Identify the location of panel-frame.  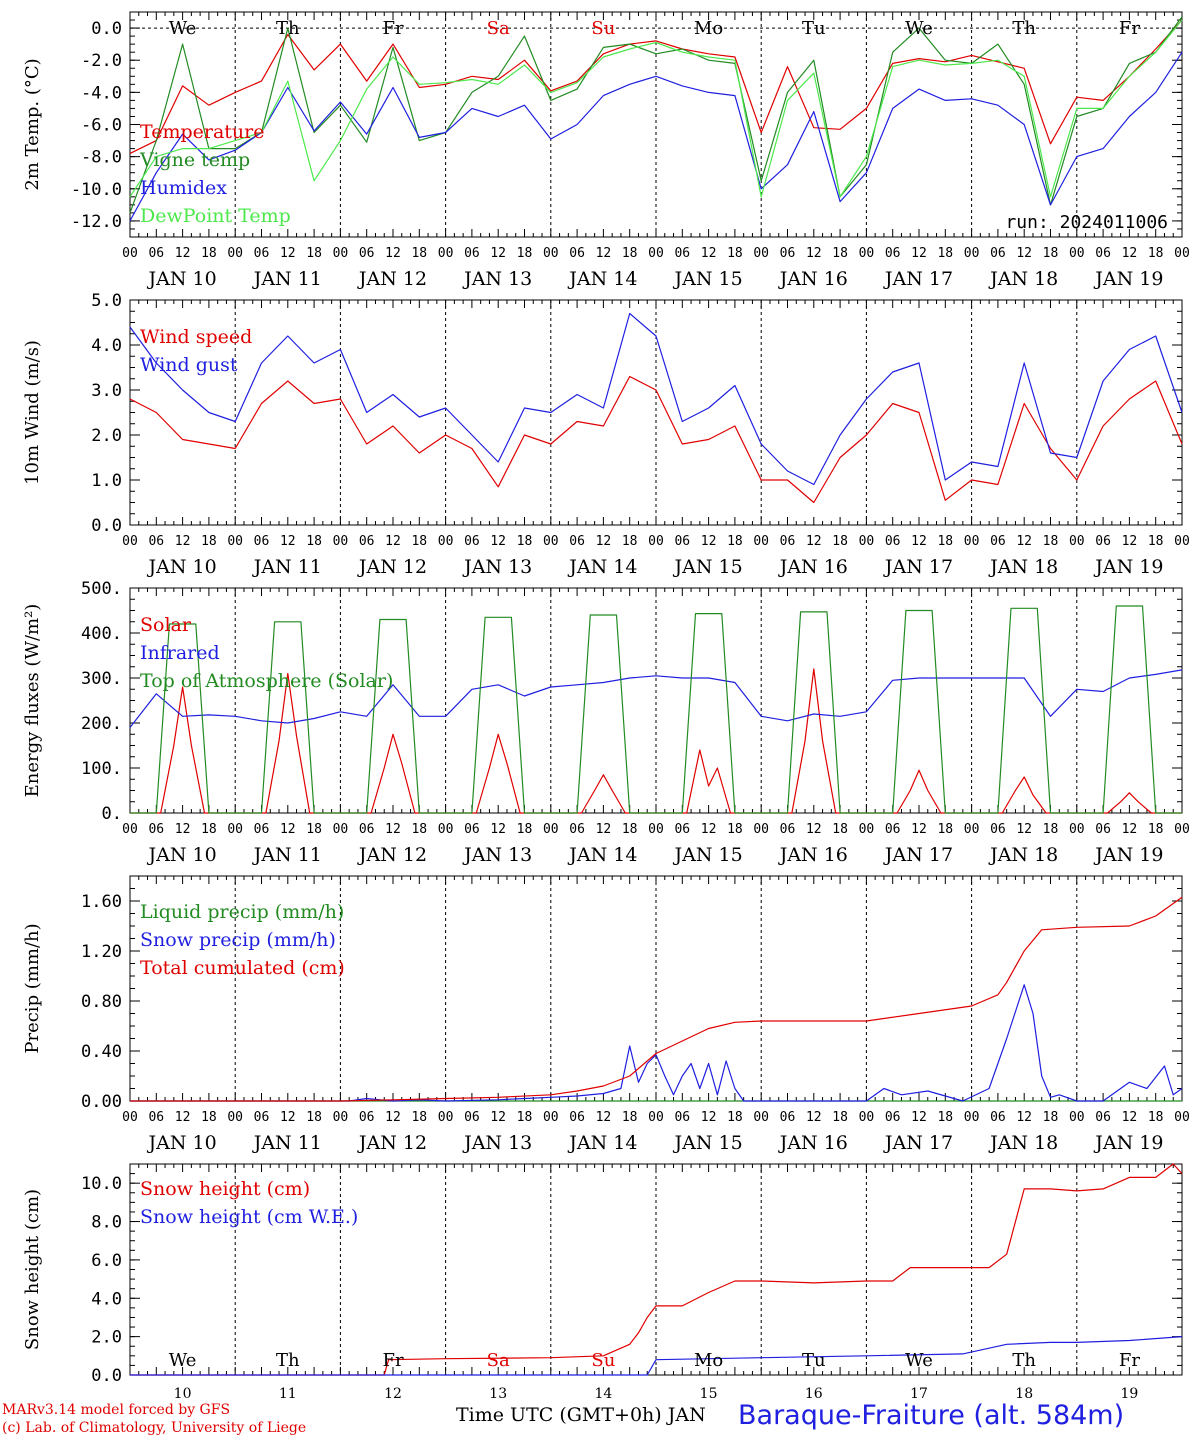
(656, 412).